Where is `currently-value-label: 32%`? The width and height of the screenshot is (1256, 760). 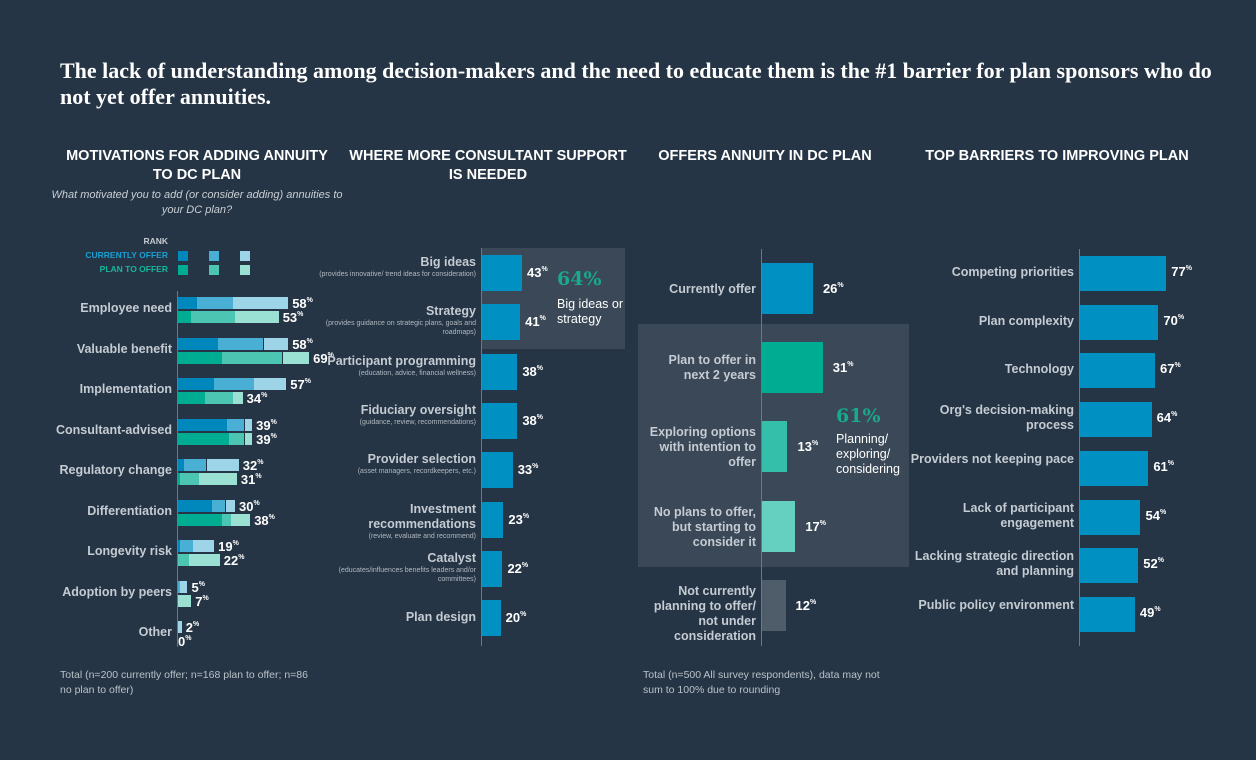
currently-value-label: 32% is located at coordinates (253, 465).